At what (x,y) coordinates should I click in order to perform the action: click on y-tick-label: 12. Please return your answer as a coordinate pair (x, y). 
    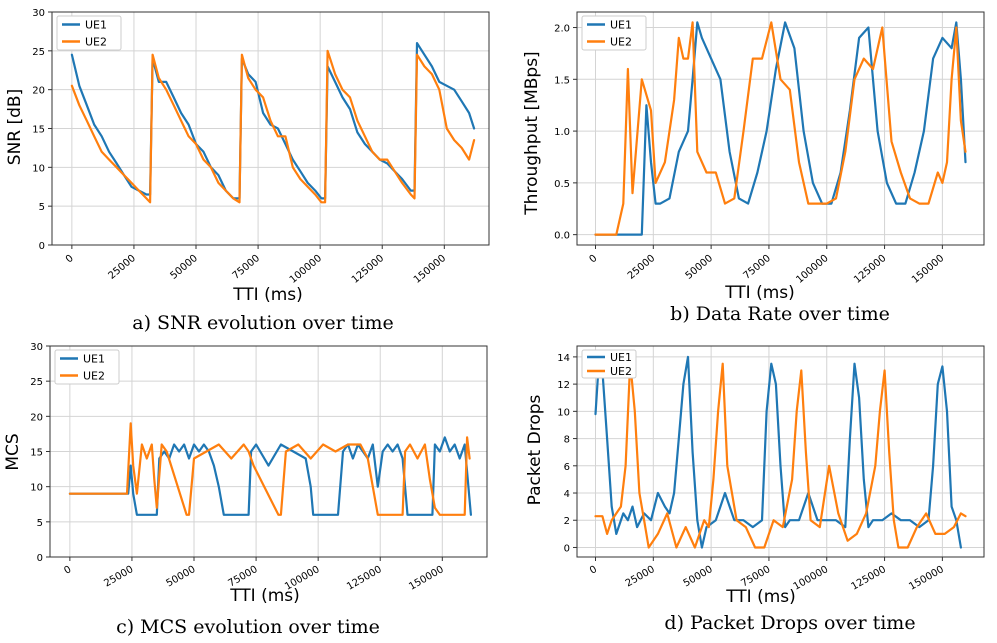
    Looking at the image, I should click on (563, 385).